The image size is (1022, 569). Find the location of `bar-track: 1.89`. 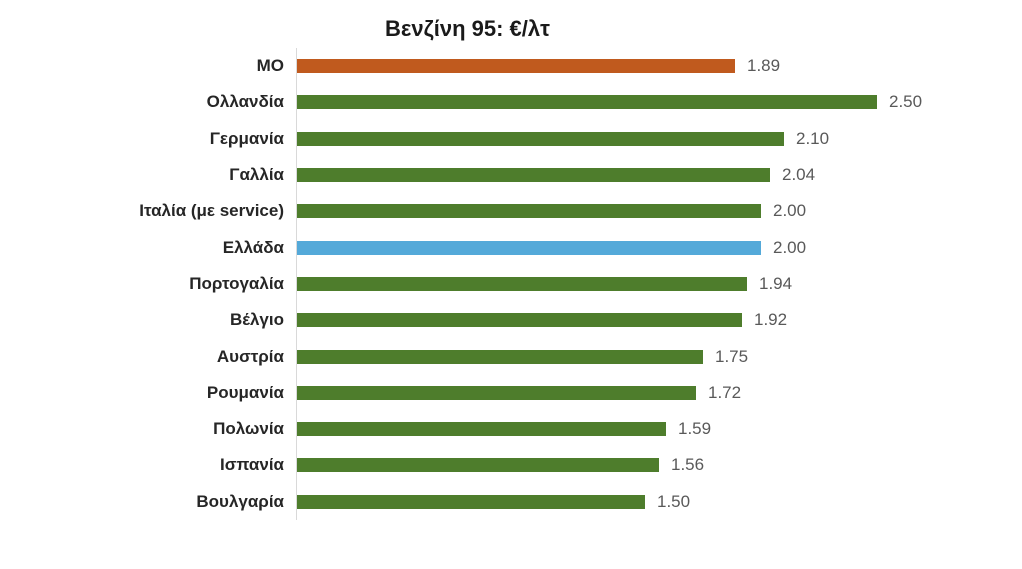

bar-track: 1.89 is located at coordinates (615, 66).